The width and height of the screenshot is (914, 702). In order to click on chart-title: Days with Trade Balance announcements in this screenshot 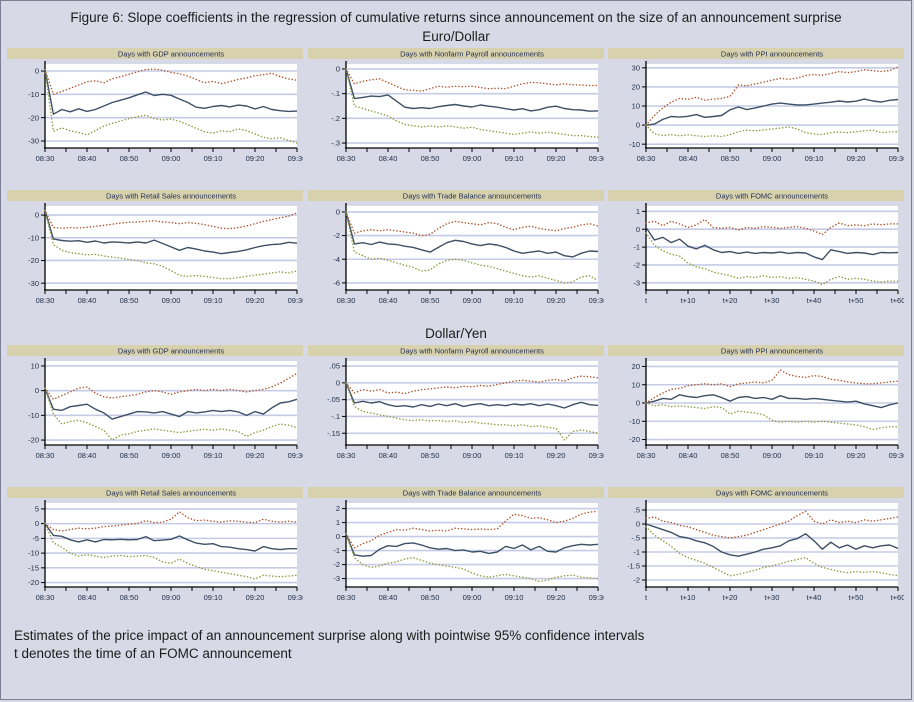, I will do `click(471, 196)`.